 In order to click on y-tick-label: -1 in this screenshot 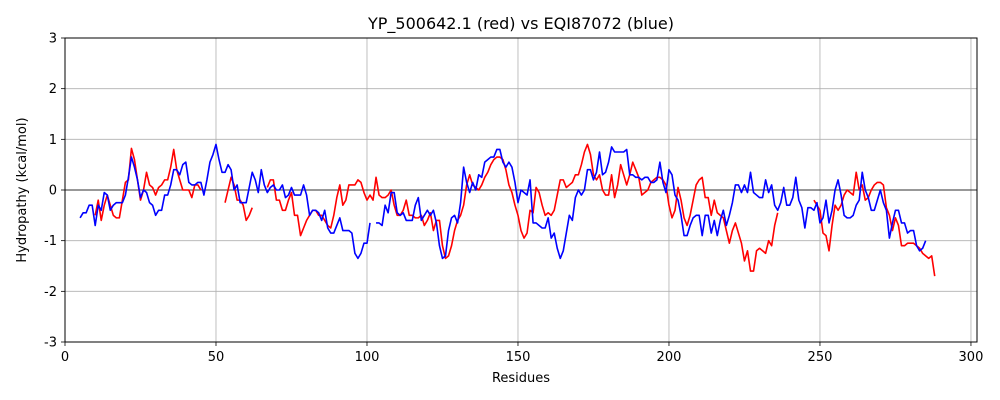, I will do `click(50, 241)`.